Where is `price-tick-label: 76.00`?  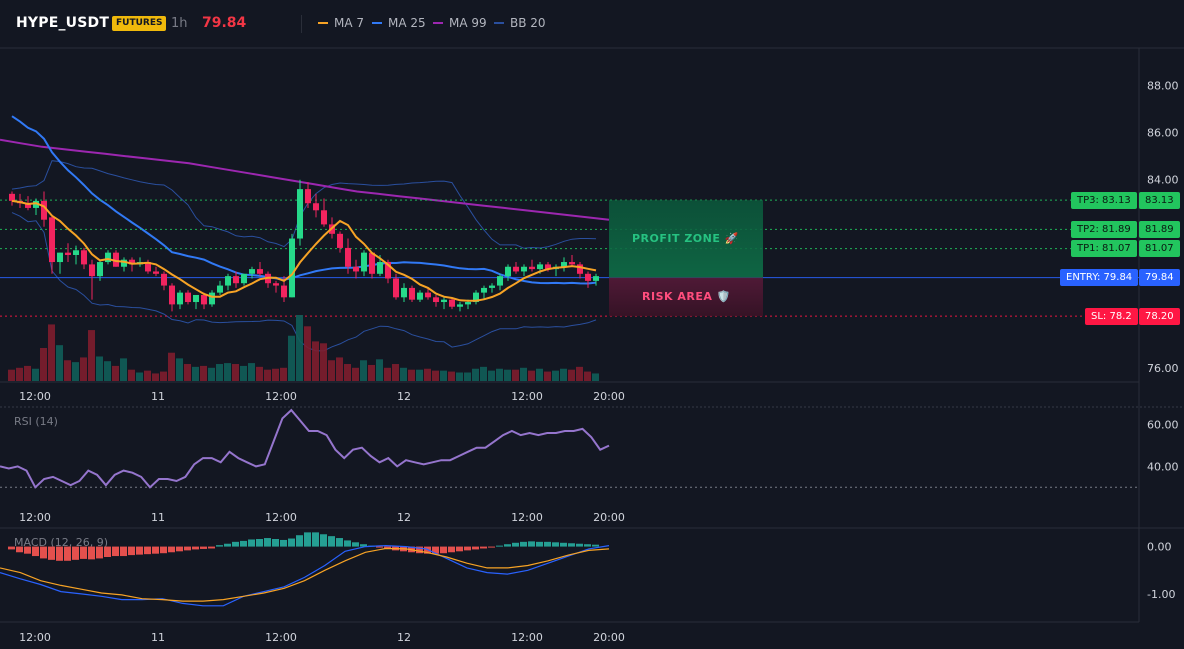
price-tick-label: 76.00 is located at coordinates (1163, 368).